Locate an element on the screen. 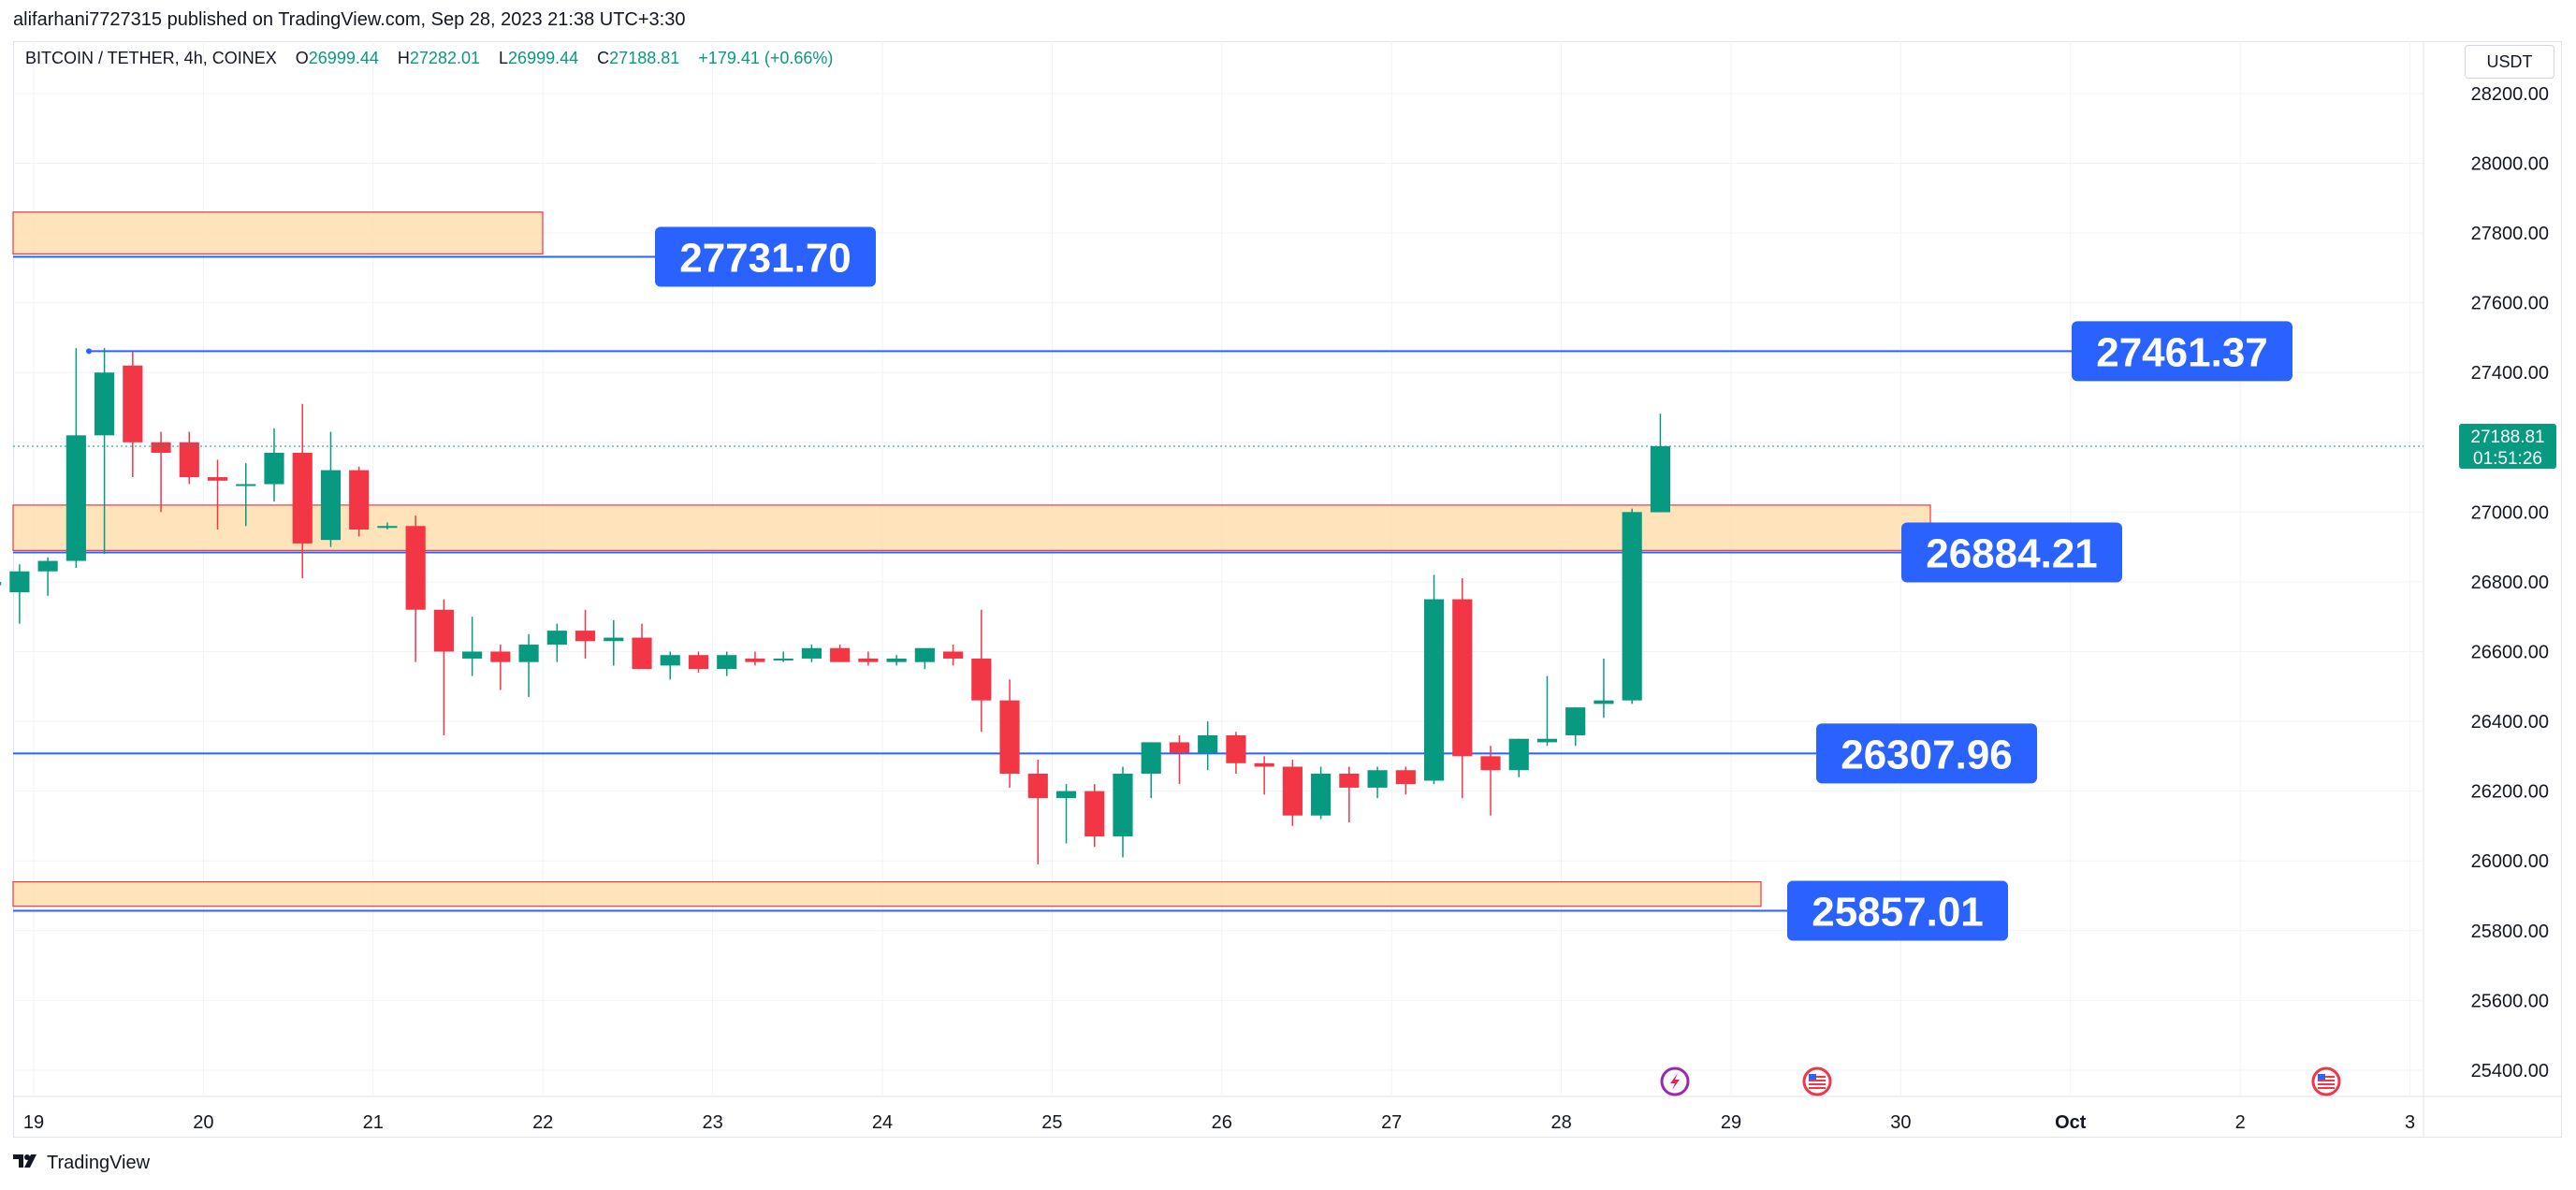  change-value: +179.41 (+0.66%) is located at coordinates (766, 58).